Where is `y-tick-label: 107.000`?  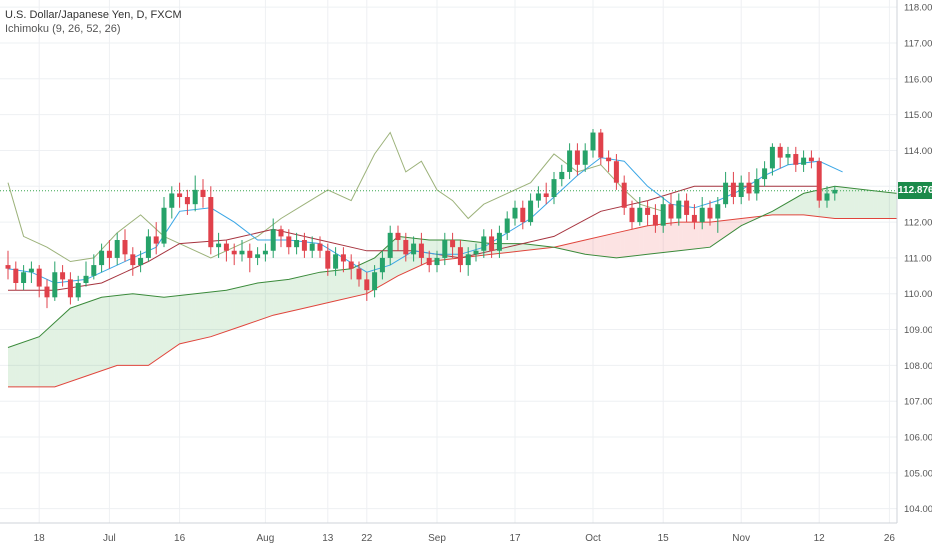
y-tick-label: 107.000 is located at coordinates (918, 402).